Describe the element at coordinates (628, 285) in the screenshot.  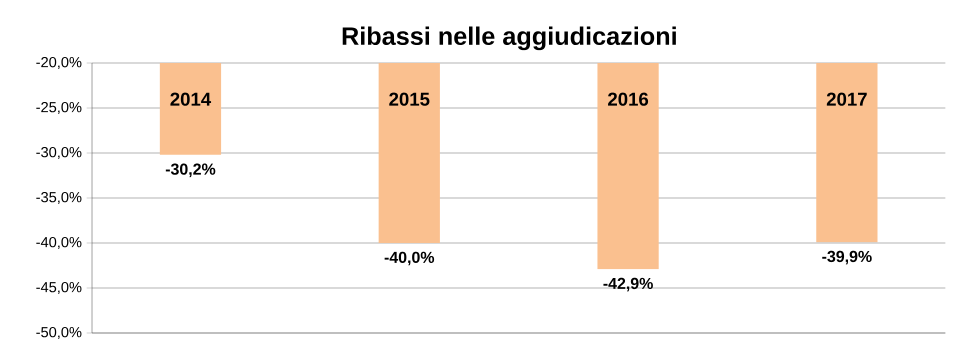
I see `data-label: -42,9%` at that location.